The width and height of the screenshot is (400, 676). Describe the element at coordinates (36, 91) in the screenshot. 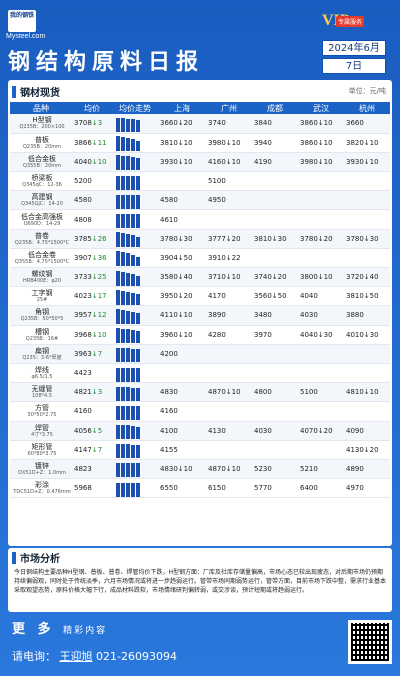

I see `section-title-prices: 钢材现货` at that location.